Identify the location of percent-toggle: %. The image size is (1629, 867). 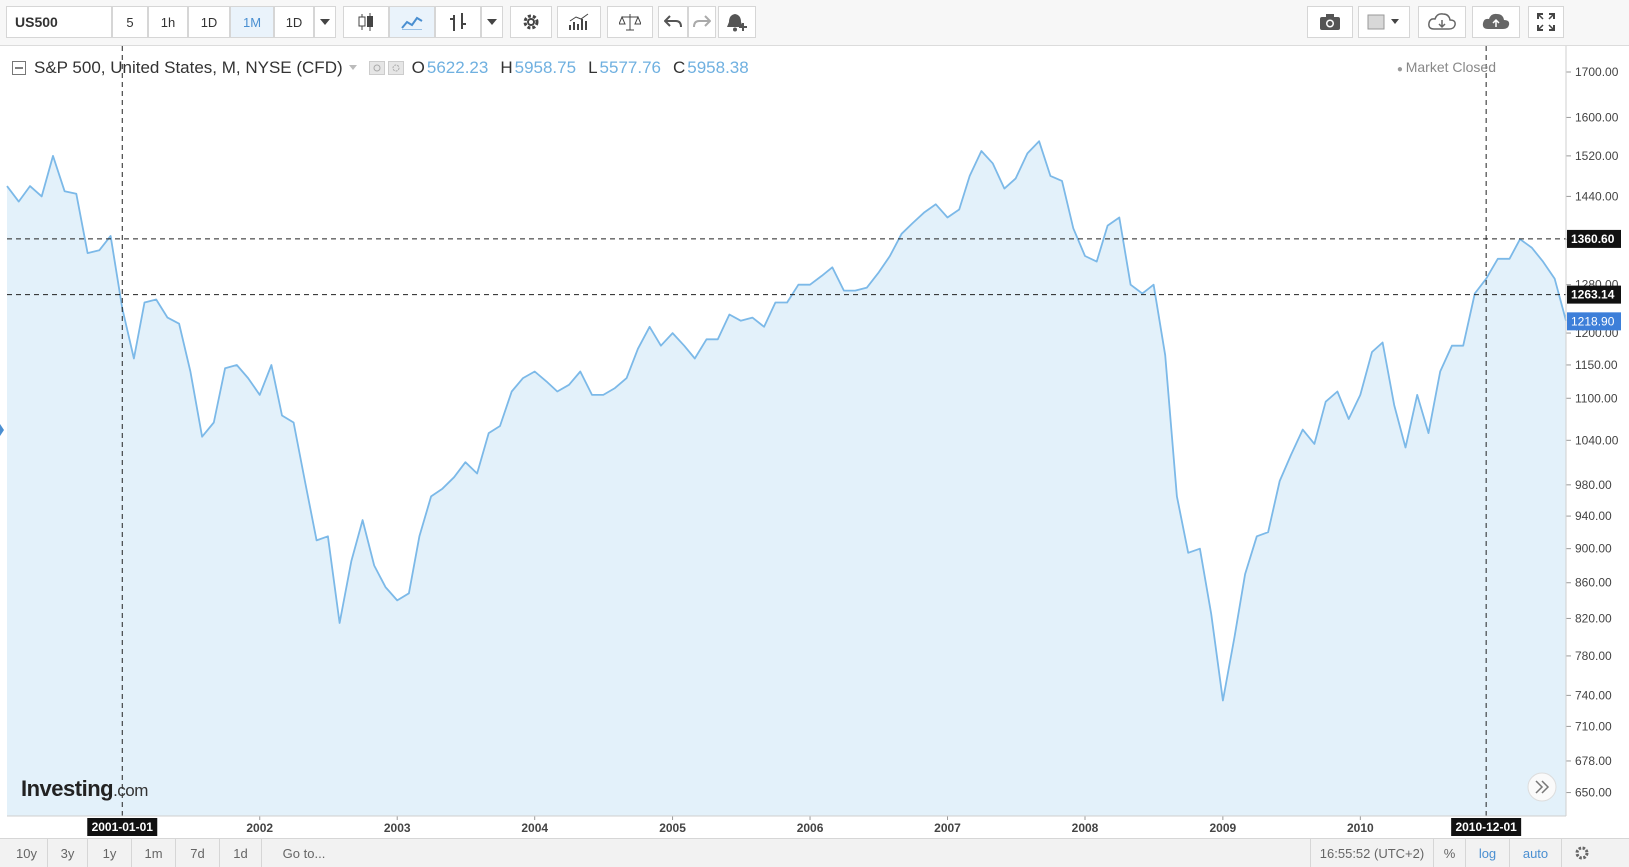
(1450, 853).